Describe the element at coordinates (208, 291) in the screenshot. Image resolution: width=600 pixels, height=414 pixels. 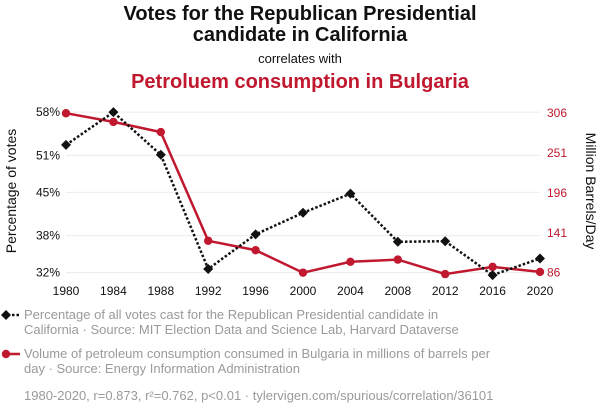
I see `x-tick-label: 1992` at that location.